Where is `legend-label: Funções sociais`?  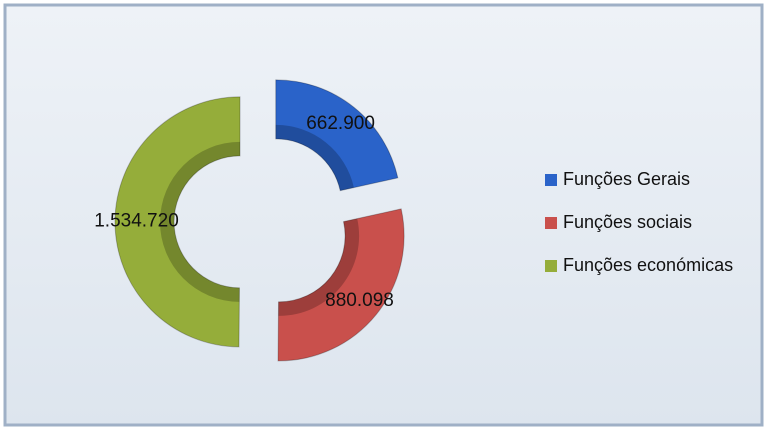 legend-label: Funções sociais is located at coordinates (627, 222).